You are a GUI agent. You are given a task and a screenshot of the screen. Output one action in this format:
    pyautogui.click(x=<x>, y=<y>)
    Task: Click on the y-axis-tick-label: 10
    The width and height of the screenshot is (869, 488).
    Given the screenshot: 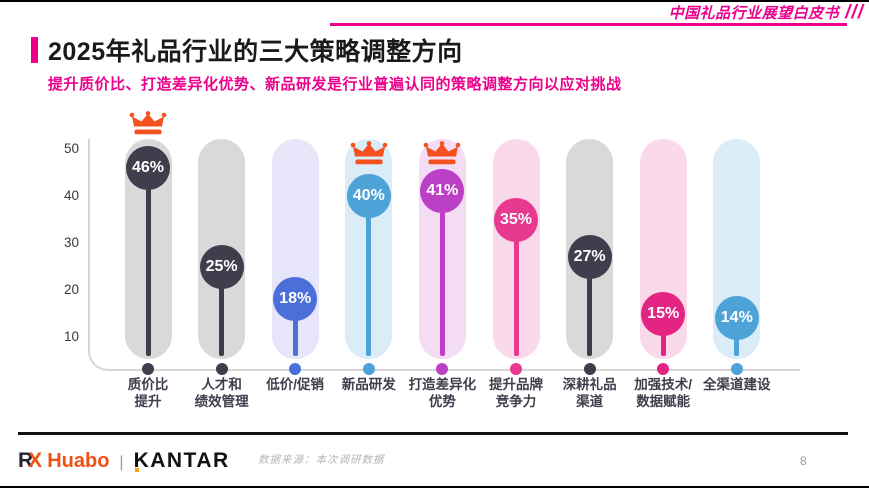 What is the action you would take?
    pyautogui.click(x=71, y=336)
    